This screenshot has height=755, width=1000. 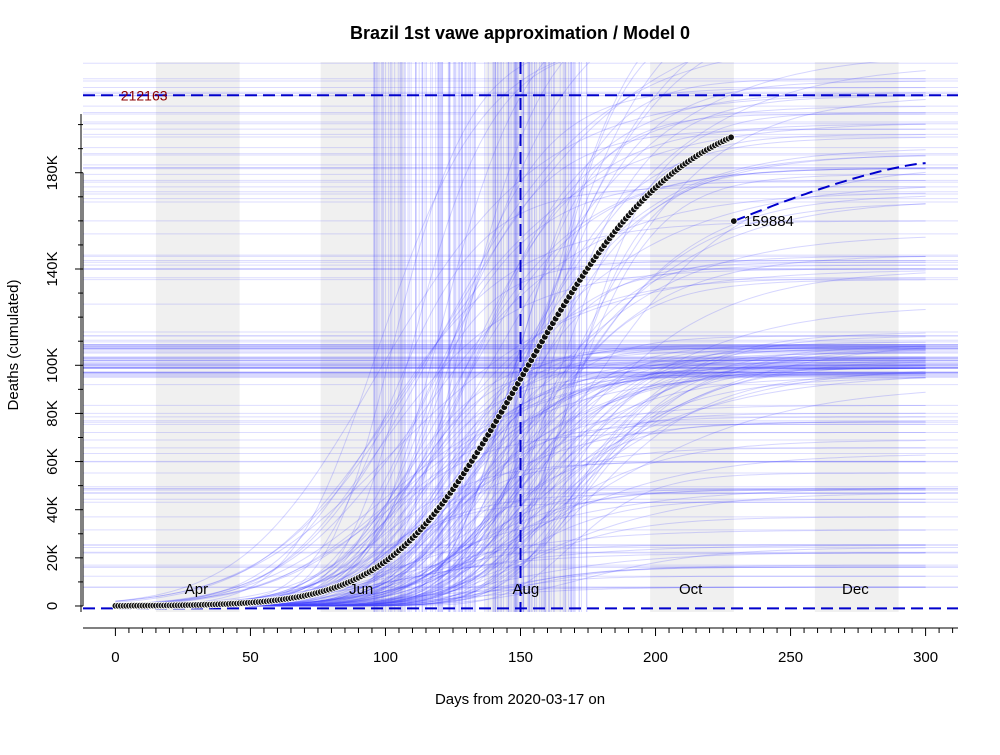 I want to click on fit-curve, so click(x=829, y=192).